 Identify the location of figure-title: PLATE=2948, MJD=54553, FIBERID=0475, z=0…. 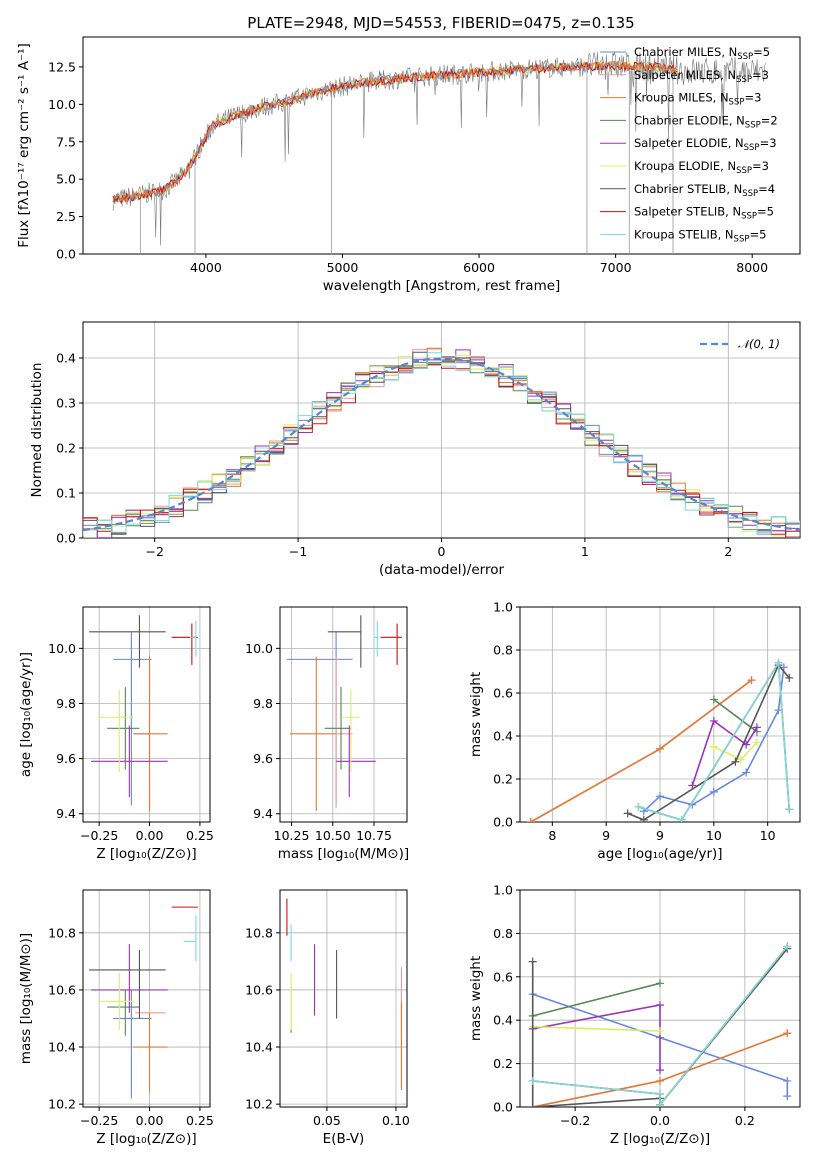
(440, 23).